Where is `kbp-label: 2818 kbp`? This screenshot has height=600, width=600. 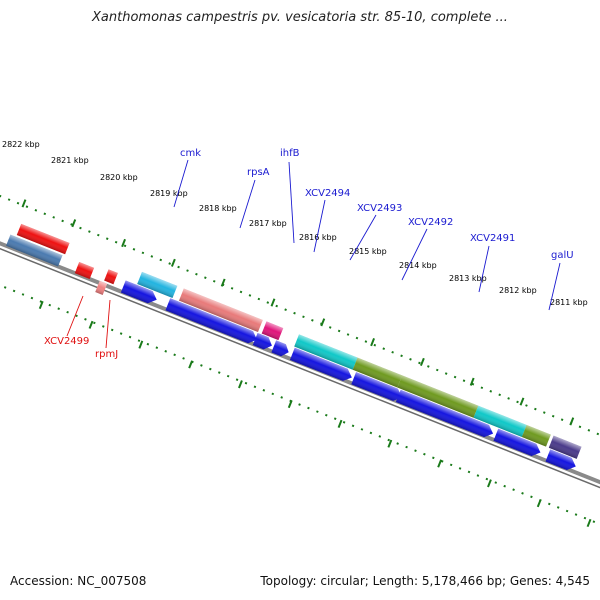
kbp-label: 2818 kbp is located at coordinates (218, 208).